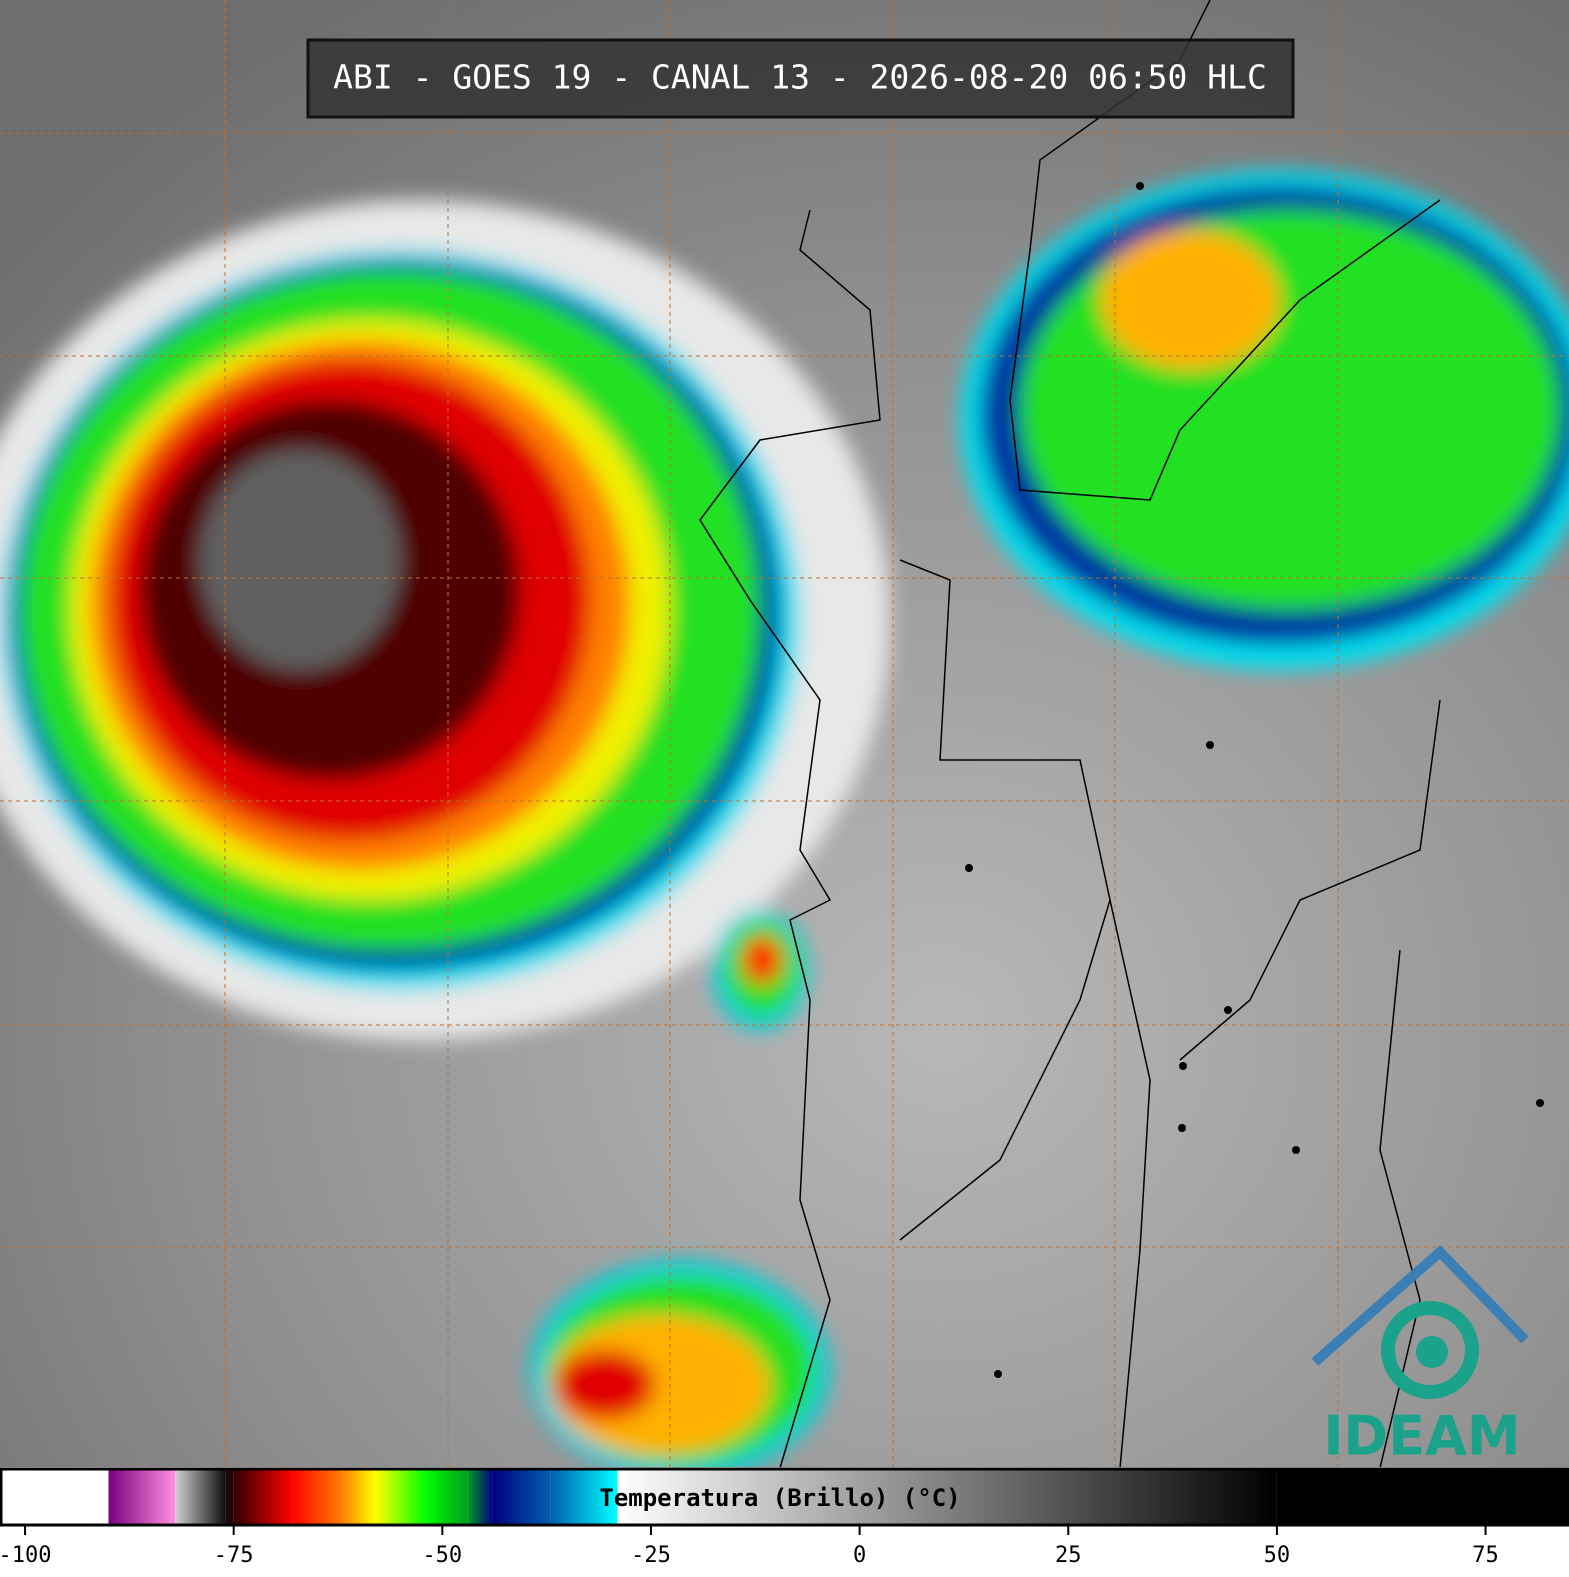 This screenshot has height=1577, width=1569. What do you see at coordinates (1421, 1436) in the screenshot?
I see `logo-text: IDEAM` at bounding box center [1421, 1436].